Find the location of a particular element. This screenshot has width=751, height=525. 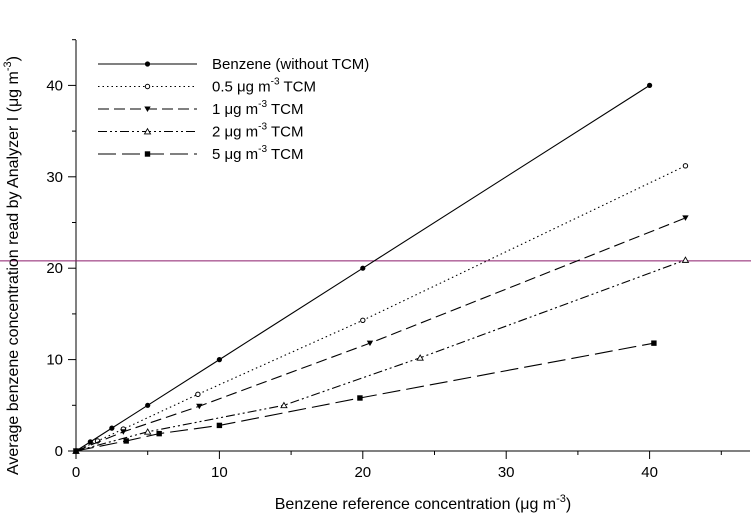

legend-label: 0.5 μg m-3 TCM is located at coordinates (264, 86).